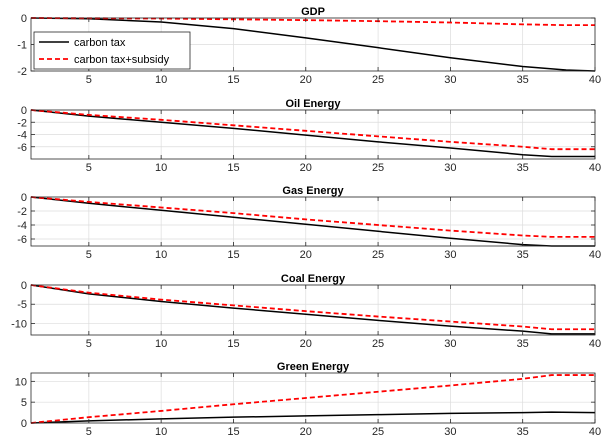 The image size is (603, 440). What do you see at coordinates (19, 324) in the screenshot?
I see `y-tick-label: -10` at bounding box center [19, 324].